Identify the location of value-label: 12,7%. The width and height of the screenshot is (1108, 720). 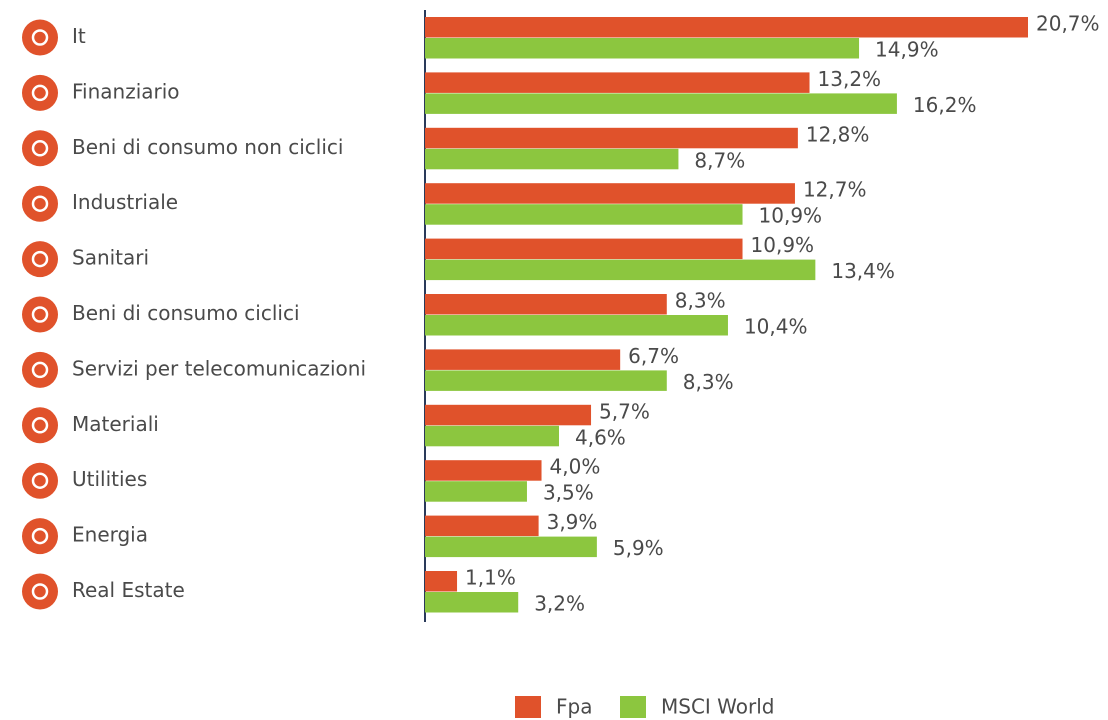
(835, 190).